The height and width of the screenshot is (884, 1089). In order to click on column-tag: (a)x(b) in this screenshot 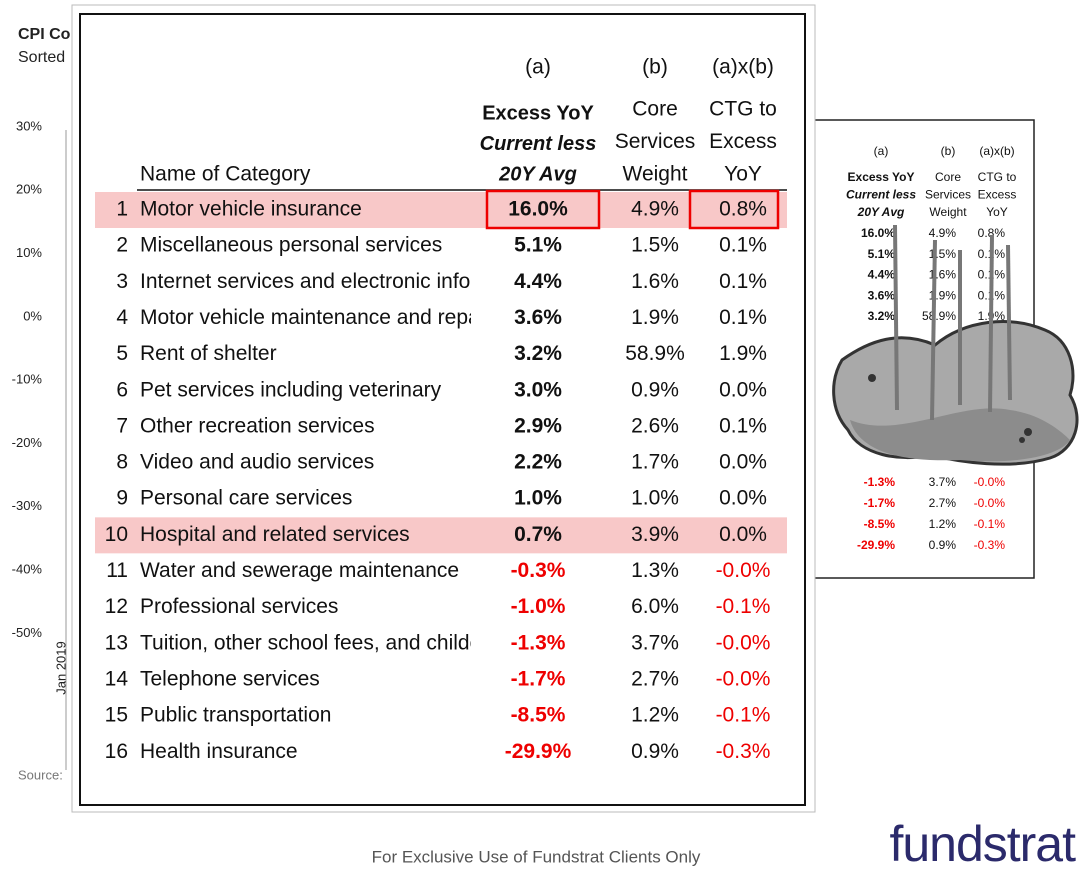, I will do `click(996, 151)`.